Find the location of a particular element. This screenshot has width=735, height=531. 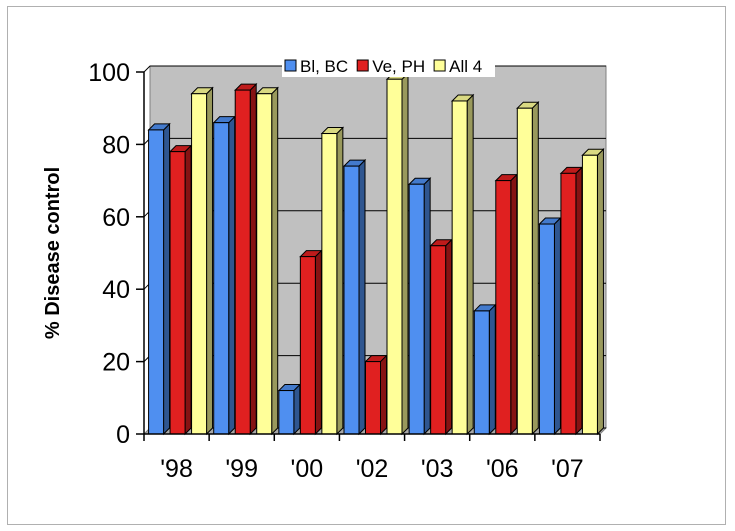

legend-item: Ve, PH is located at coordinates (390, 66).